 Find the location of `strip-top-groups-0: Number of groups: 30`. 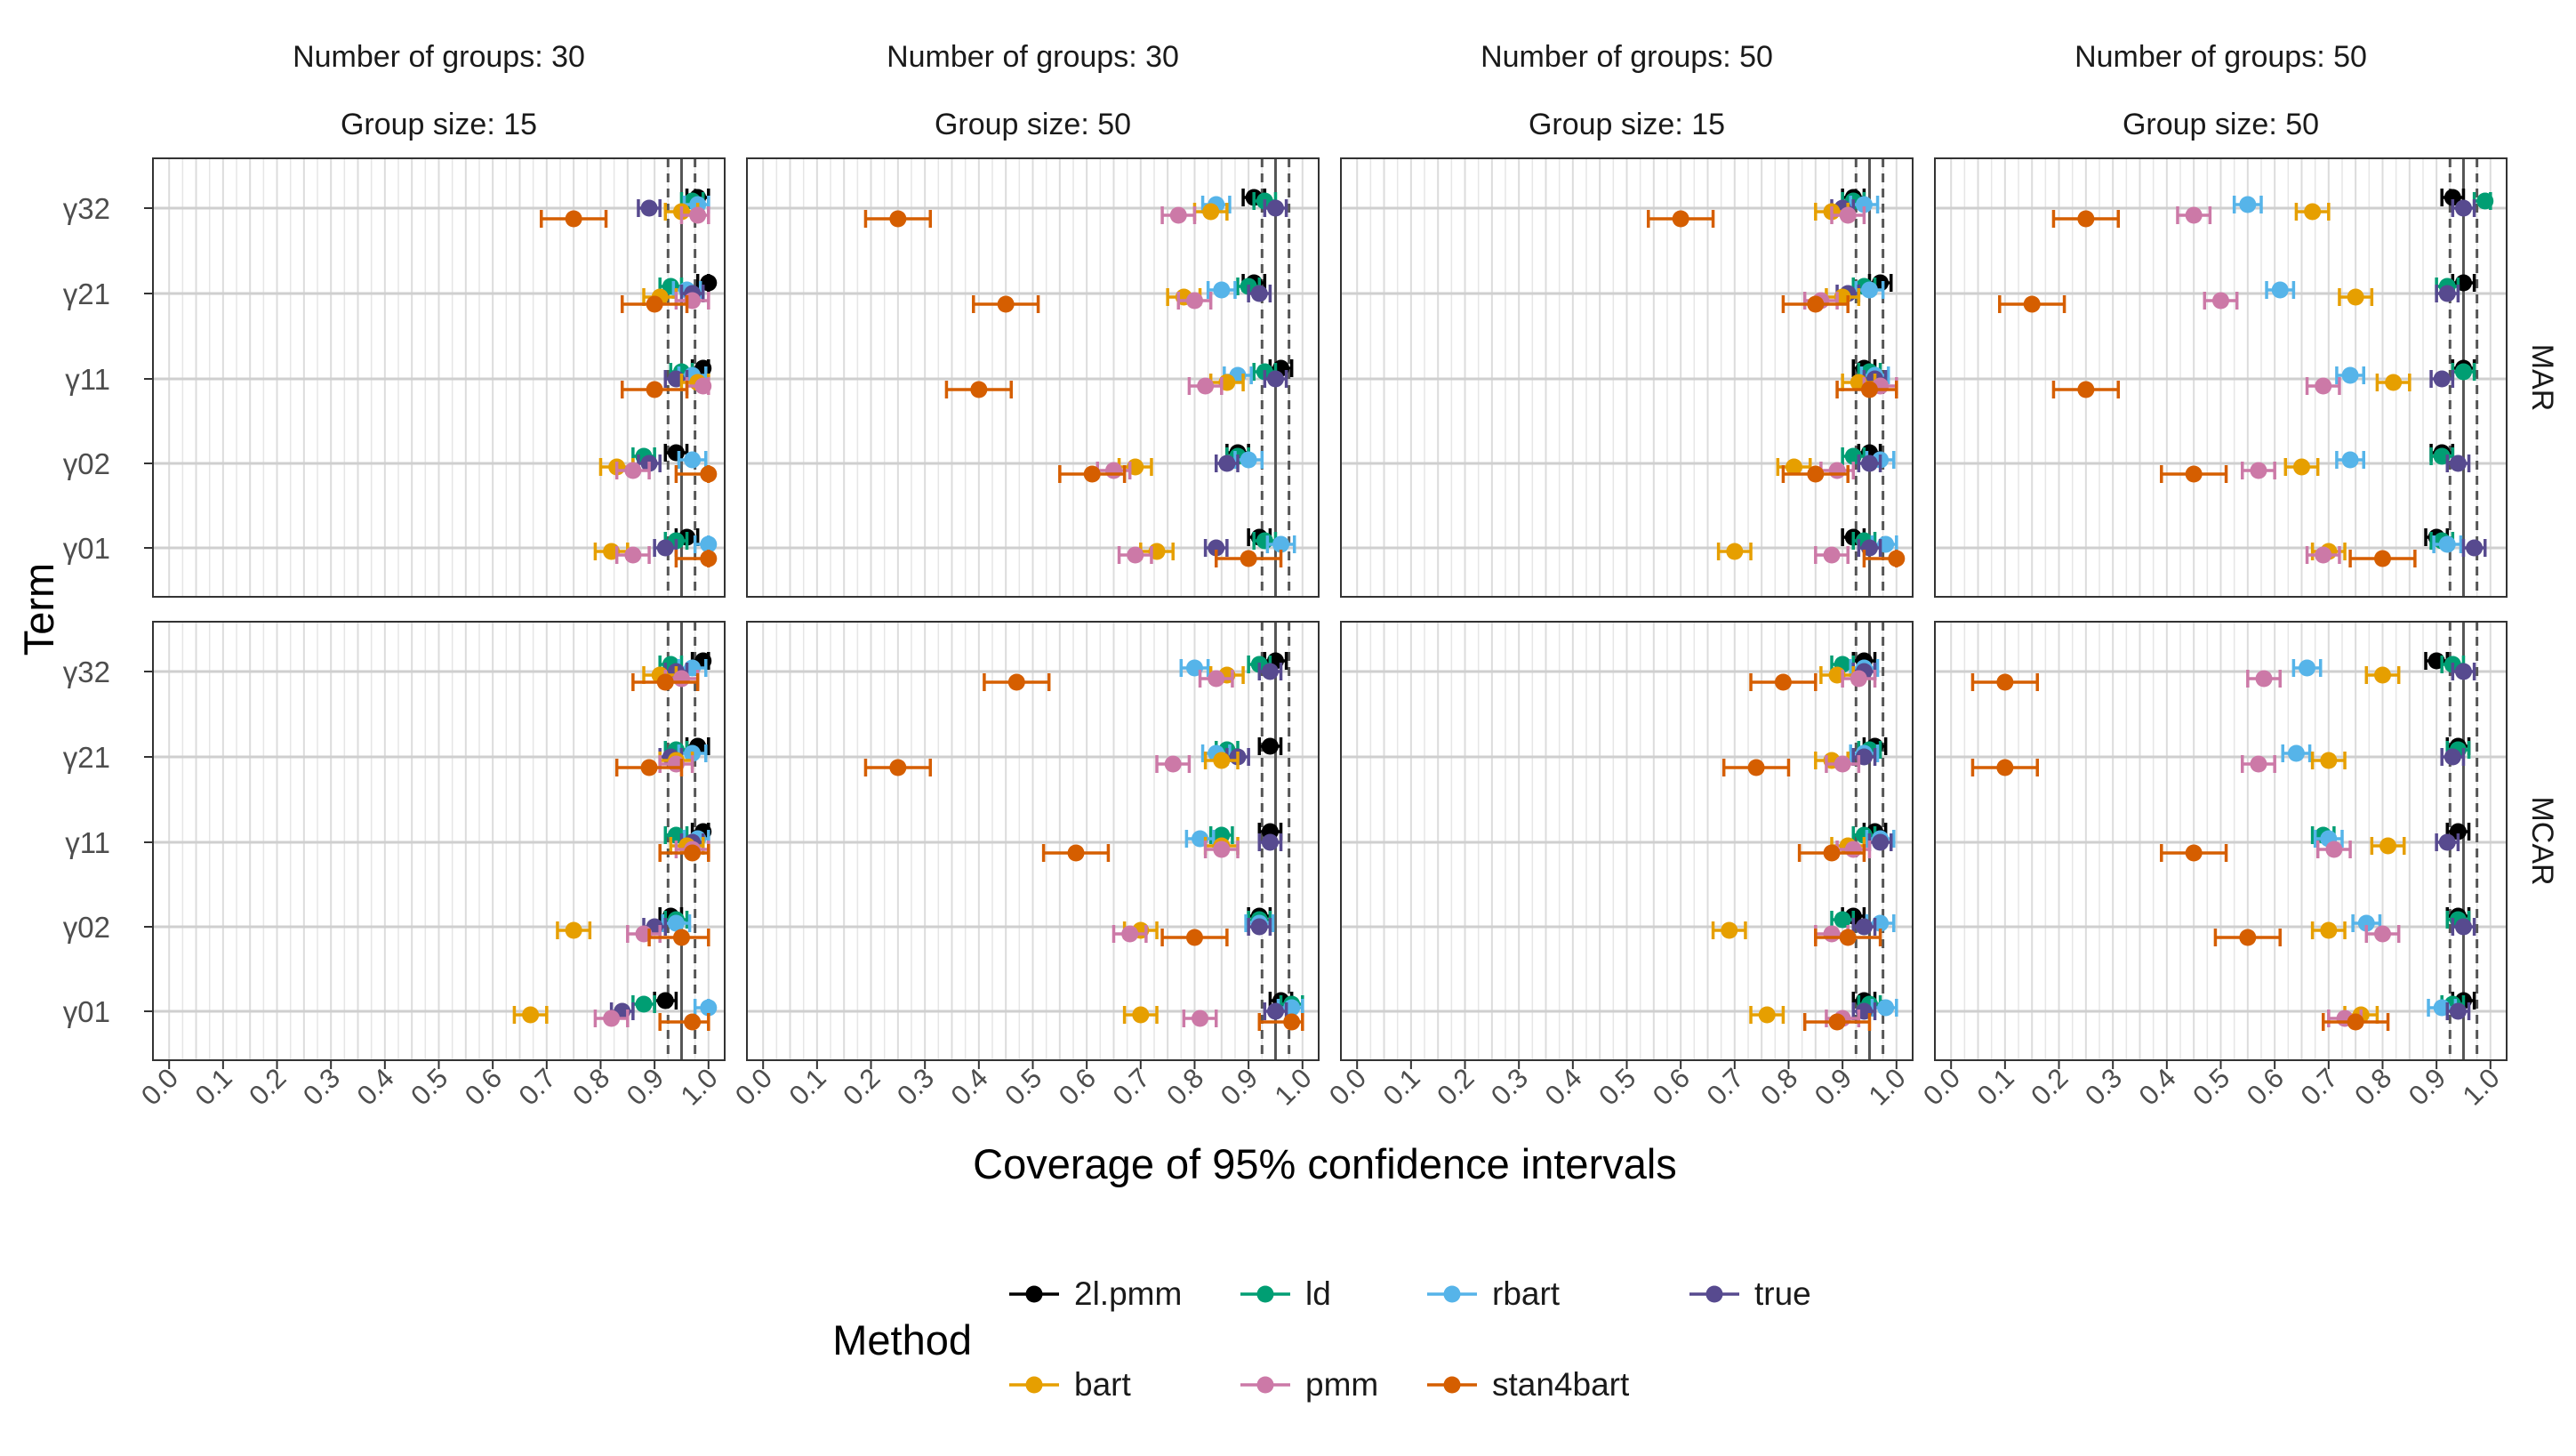

strip-top-groups-0: Number of groups: 30 is located at coordinates (439, 57).